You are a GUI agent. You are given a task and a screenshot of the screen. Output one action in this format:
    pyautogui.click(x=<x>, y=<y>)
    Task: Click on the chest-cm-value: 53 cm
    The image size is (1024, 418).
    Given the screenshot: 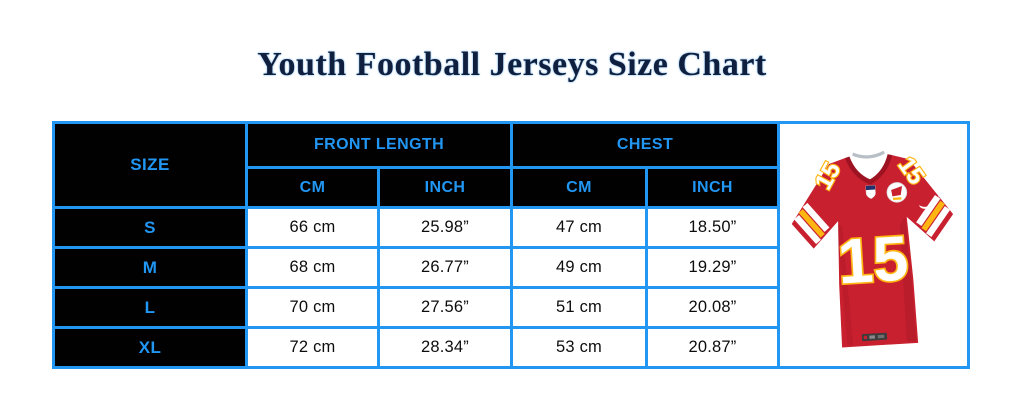 What is the action you would take?
    pyautogui.click(x=579, y=347)
    